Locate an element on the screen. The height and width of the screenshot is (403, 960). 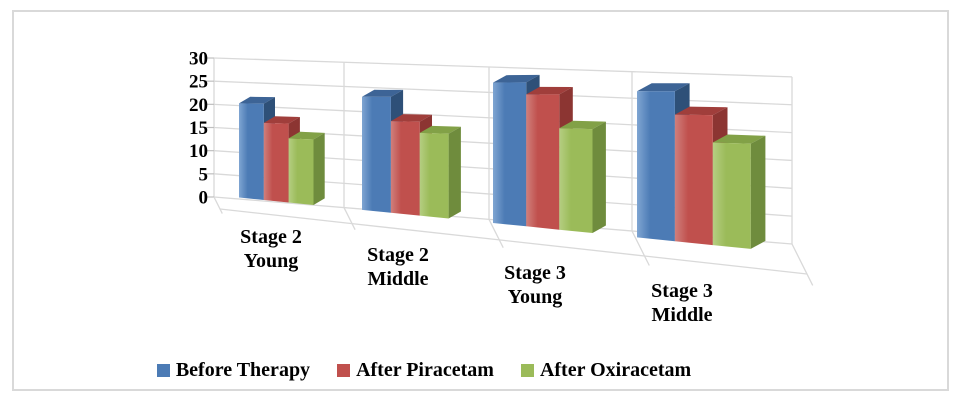
y-axis-ticks is located at coordinates (209, 127).